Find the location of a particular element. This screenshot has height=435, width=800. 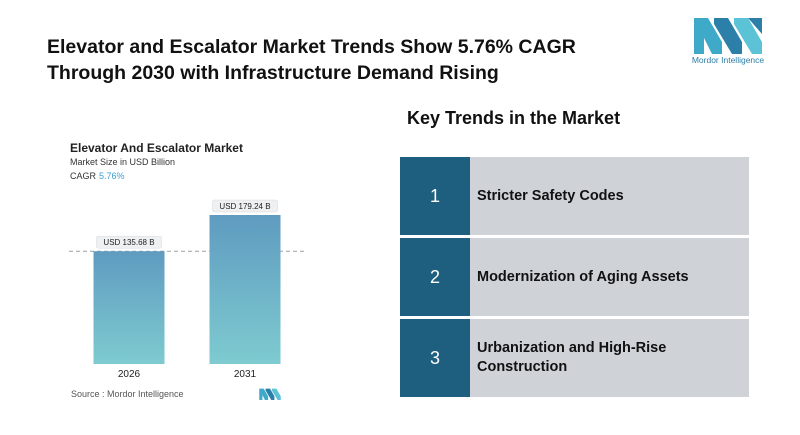

market-size-chart: USD 135.68 B 2026 USD 179.24 B 2031 is located at coordinates (188, 289).